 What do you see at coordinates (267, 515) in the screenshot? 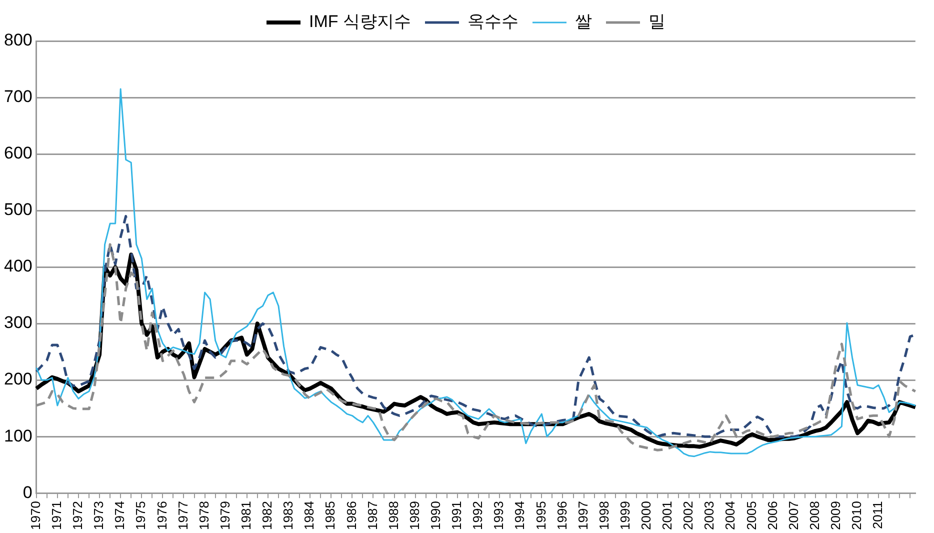
I see `x-tick-label: 1982` at bounding box center [267, 515].